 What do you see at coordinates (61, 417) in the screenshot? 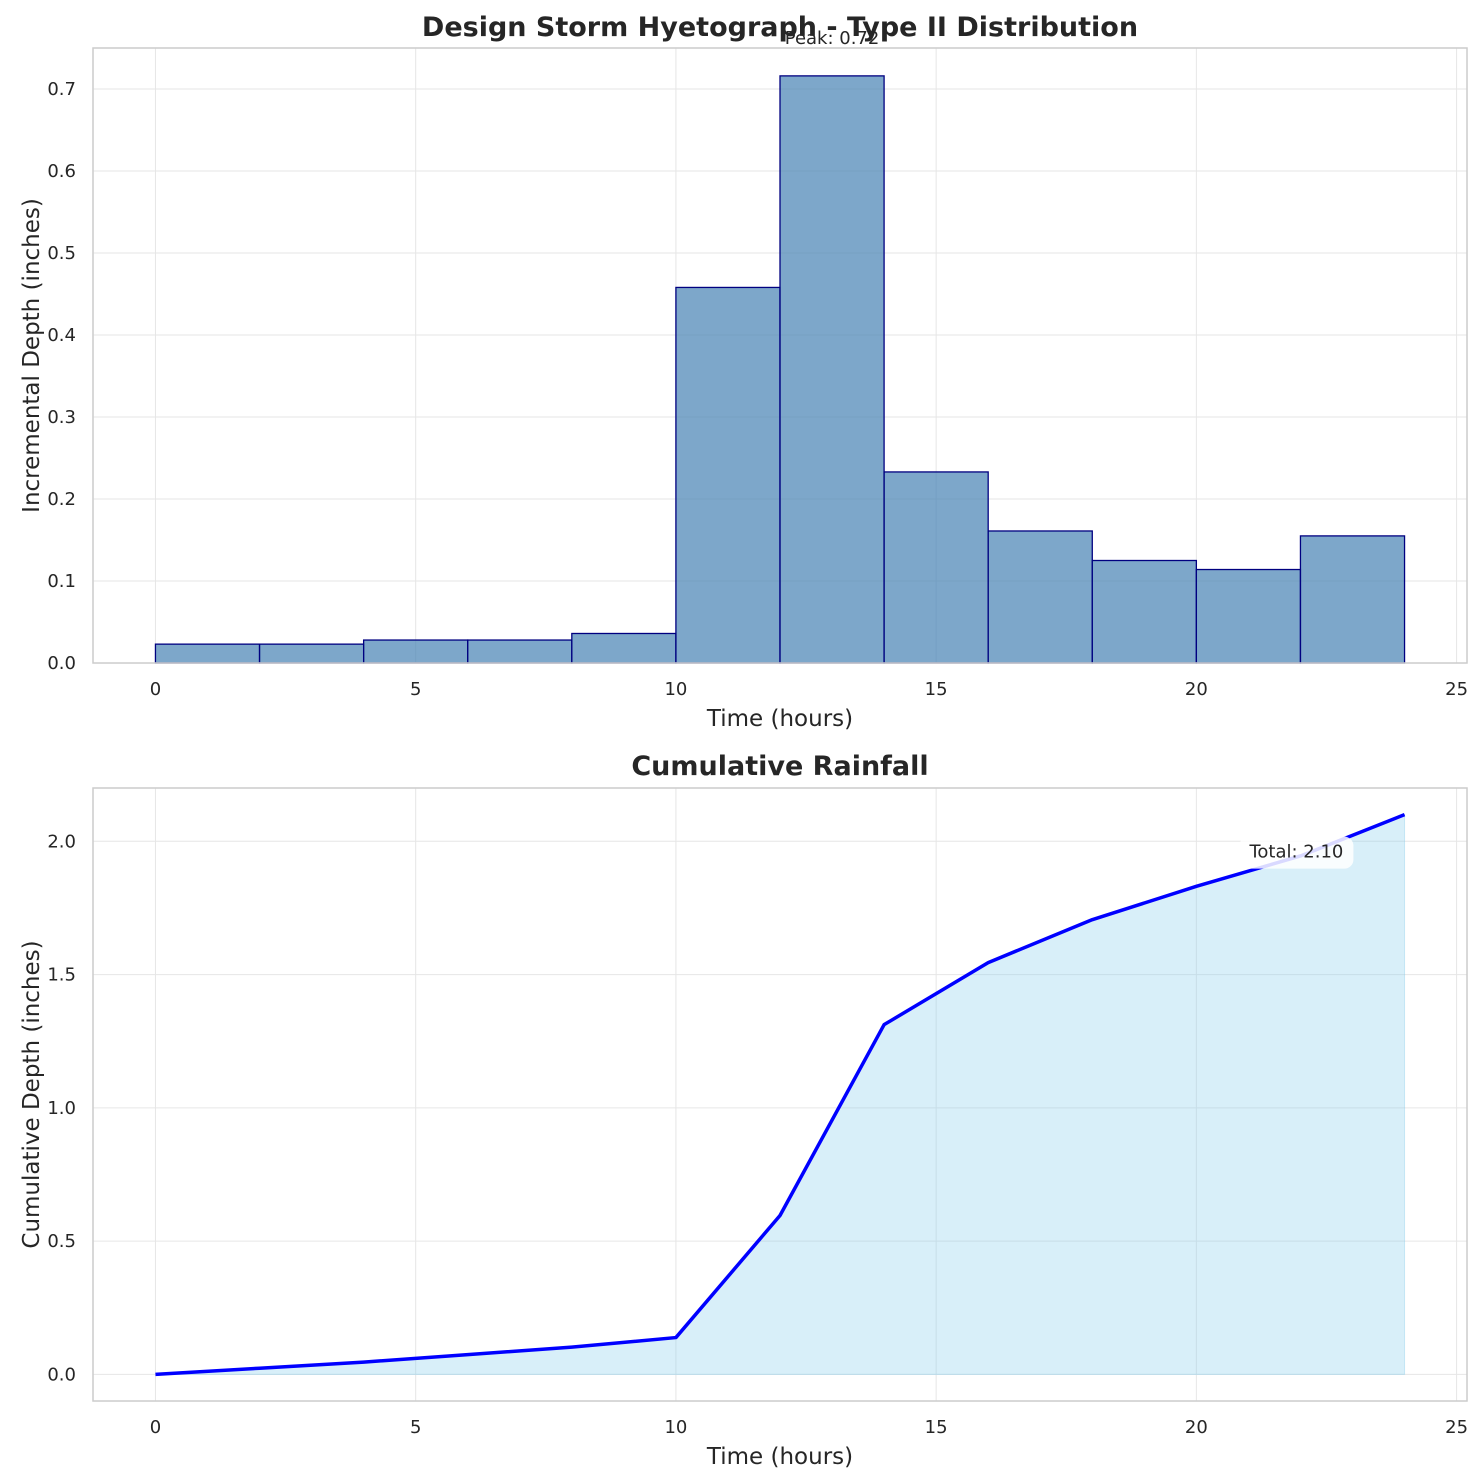
I see `y-tick-label: 0.3` at bounding box center [61, 417].